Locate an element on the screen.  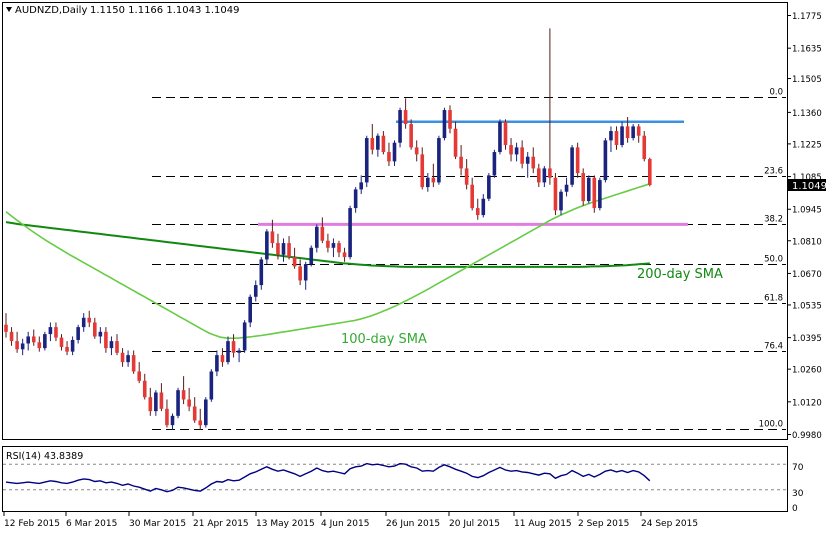
rsi-panel-frame is located at coordinates (395, 479).